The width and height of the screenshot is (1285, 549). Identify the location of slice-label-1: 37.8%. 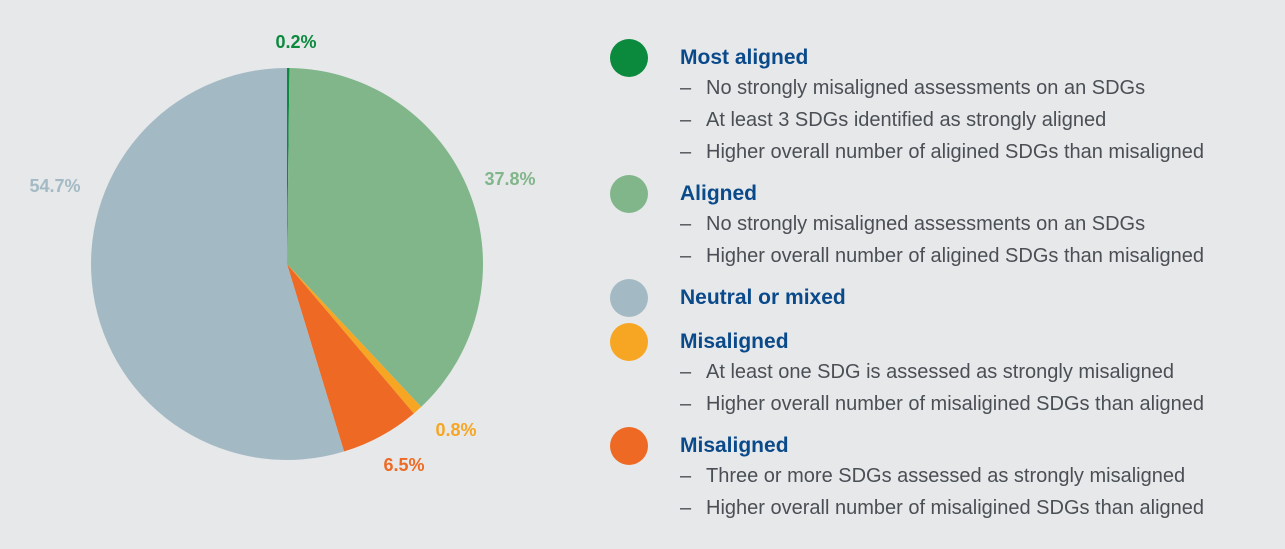
(509, 179).